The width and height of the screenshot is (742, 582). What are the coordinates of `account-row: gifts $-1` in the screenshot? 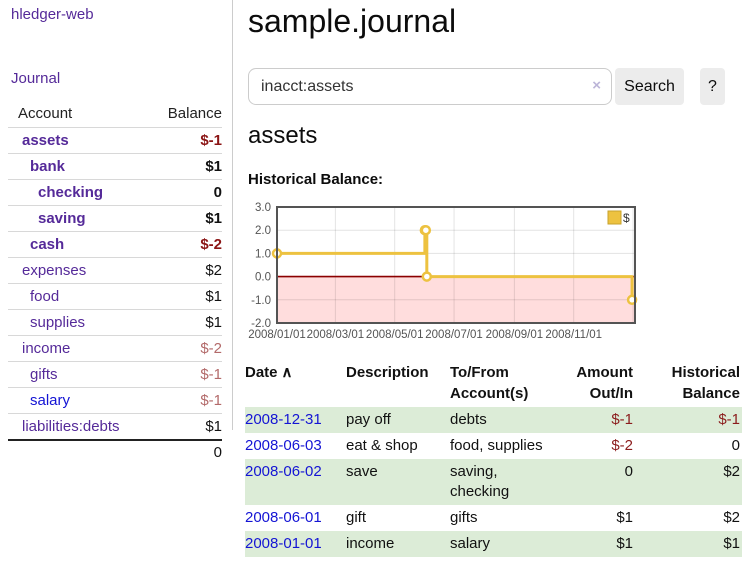 It's located at (115, 374).